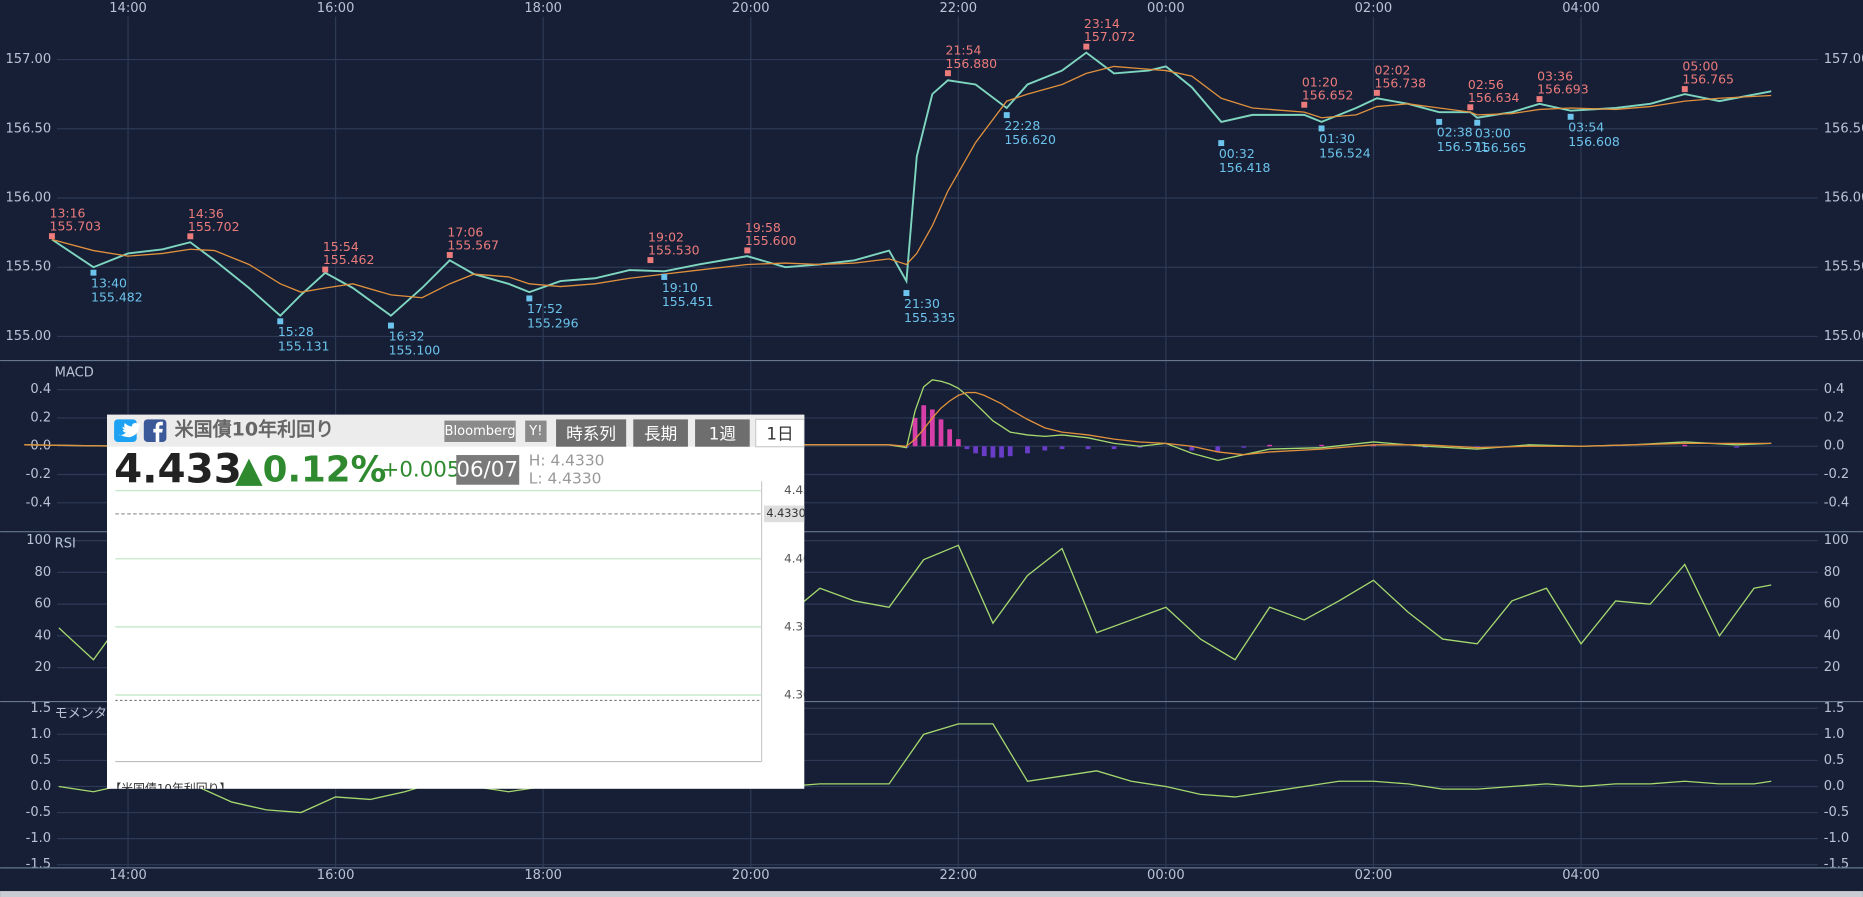 This screenshot has width=1863, height=897. What do you see at coordinates (170, 788) in the screenshot?
I see `widget-footer: 【米国債10年利回り】` at bounding box center [170, 788].